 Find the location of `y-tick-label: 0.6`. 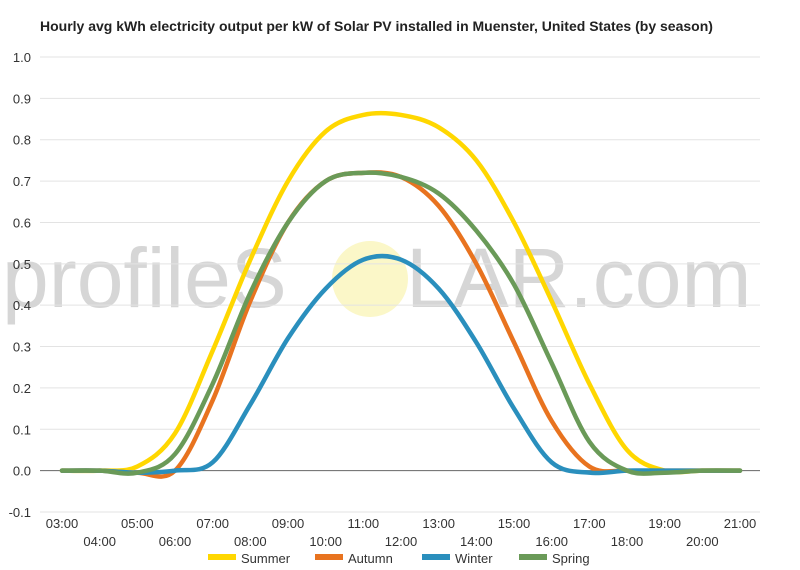

y-tick-label: 0.6 is located at coordinates (22, 222).